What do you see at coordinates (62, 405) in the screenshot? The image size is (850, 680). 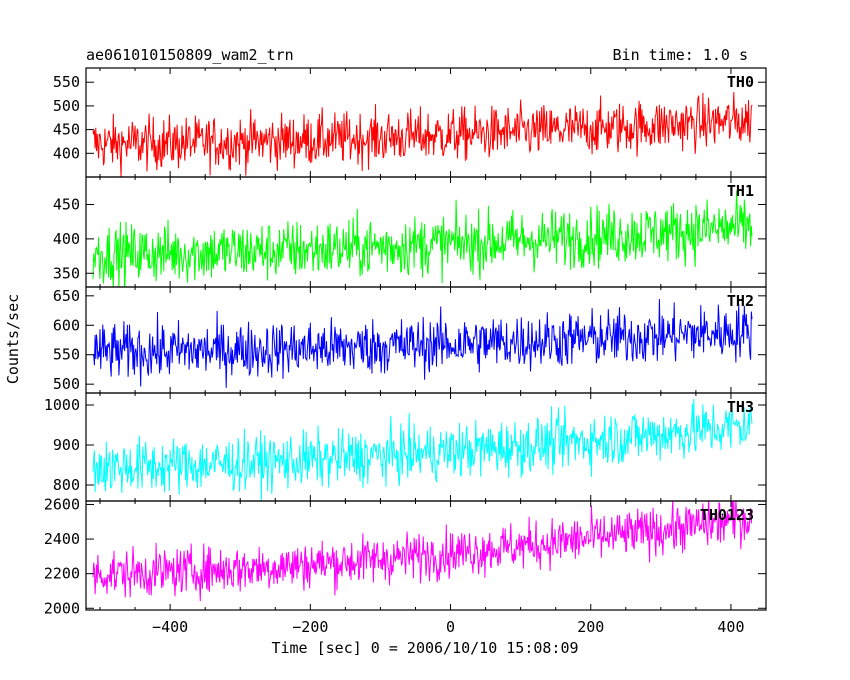 I see `y-tick-label: 1000` at bounding box center [62, 405].